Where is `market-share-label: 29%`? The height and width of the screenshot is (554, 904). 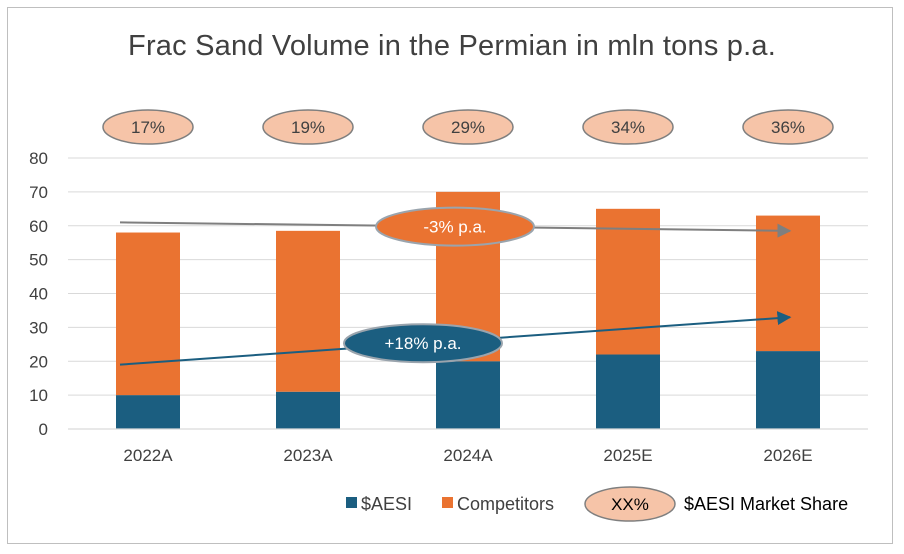 market-share-label: 29% is located at coordinates (468, 127).